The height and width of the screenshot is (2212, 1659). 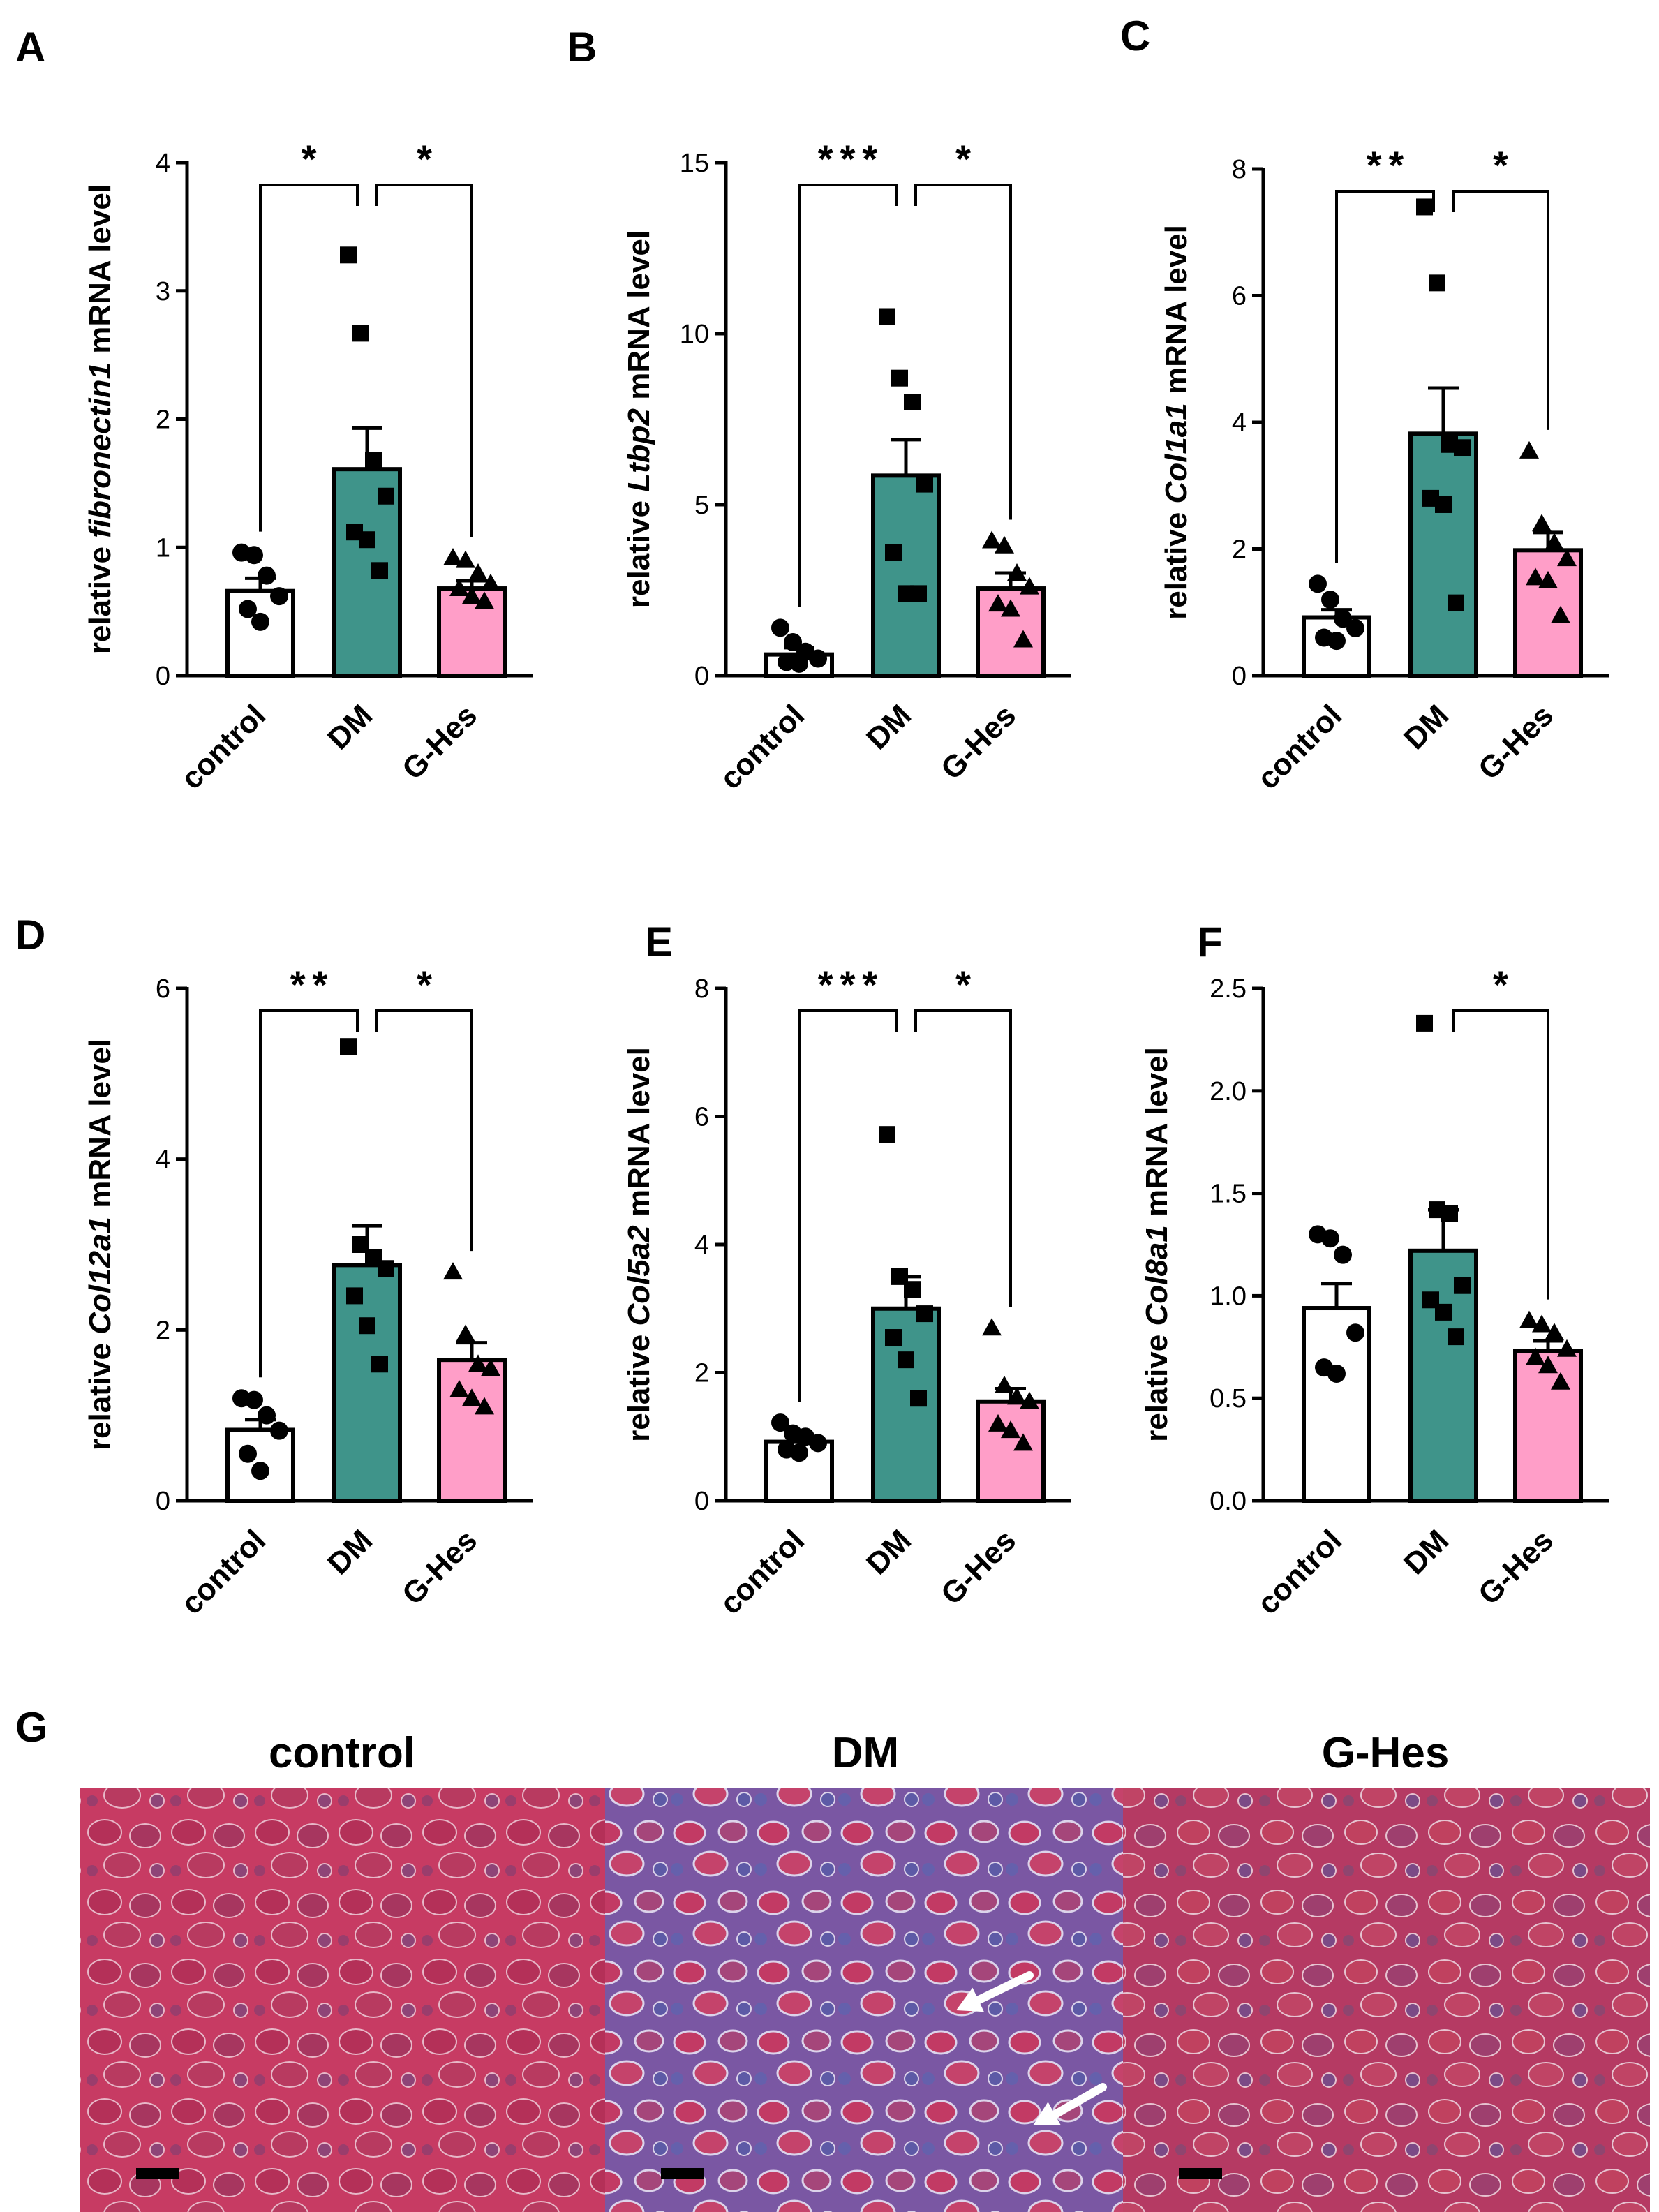 I want to click on histology-title: DM, so click(x=865, y=1753).